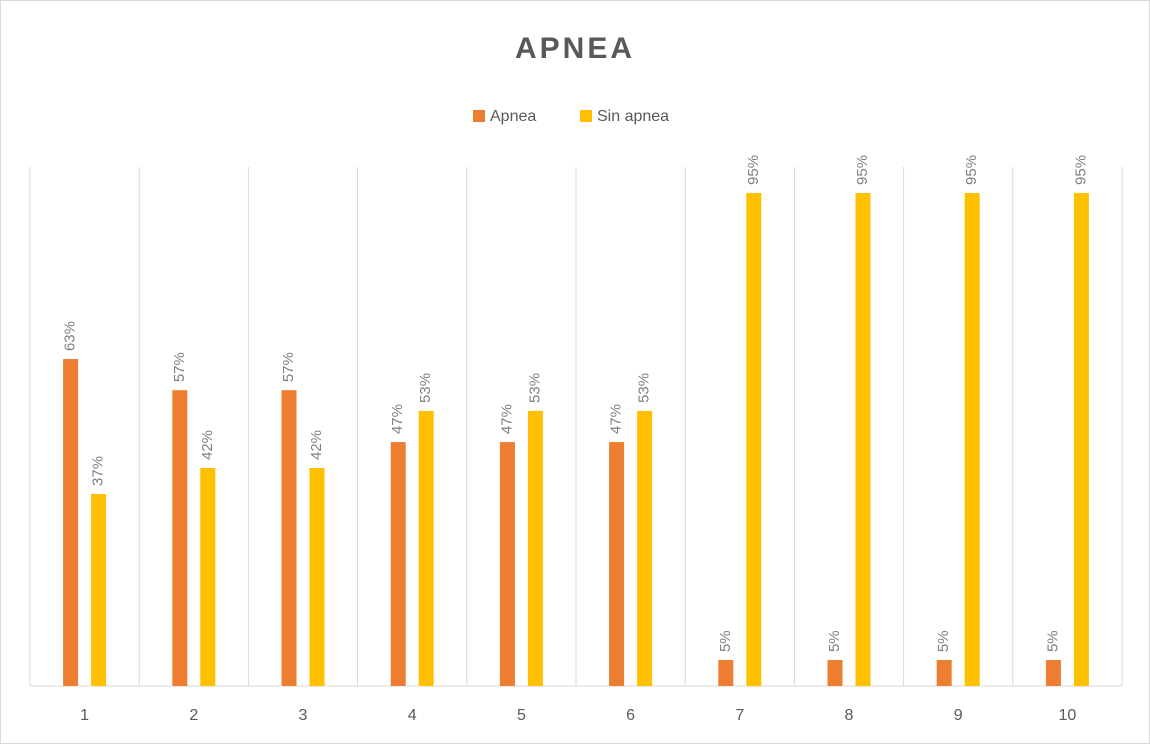 This screenshot has width=1150, height=744. I want to click on x-tick-label: 3, so click(303, 715).